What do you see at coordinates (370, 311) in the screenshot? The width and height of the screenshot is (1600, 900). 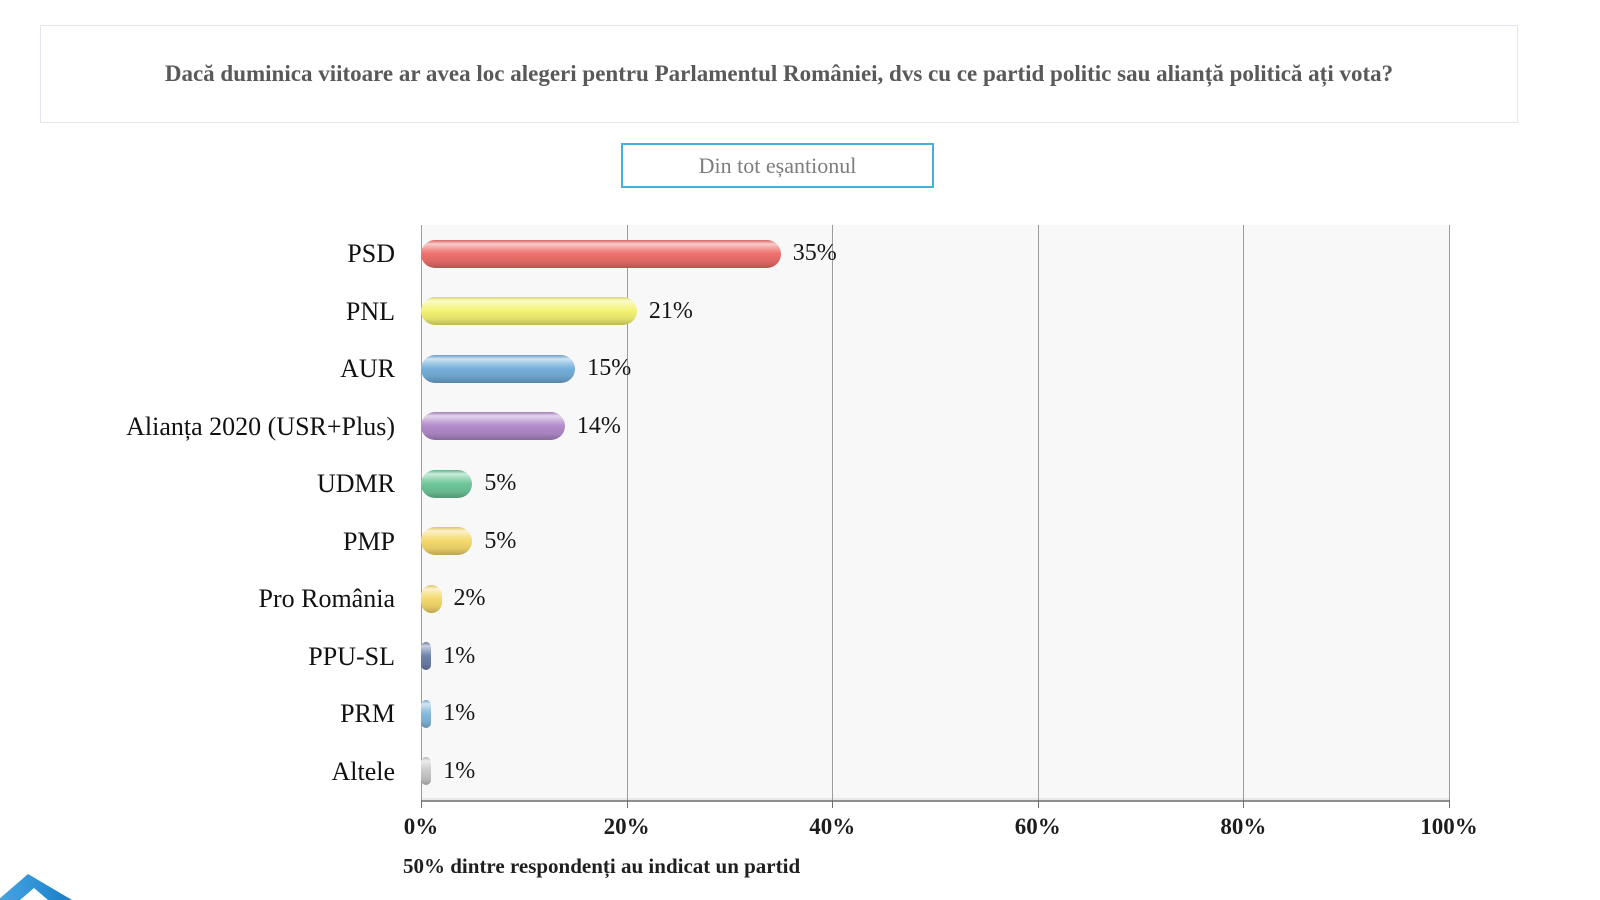 I see `category-label: PNL` at bounding box center [370, 311].